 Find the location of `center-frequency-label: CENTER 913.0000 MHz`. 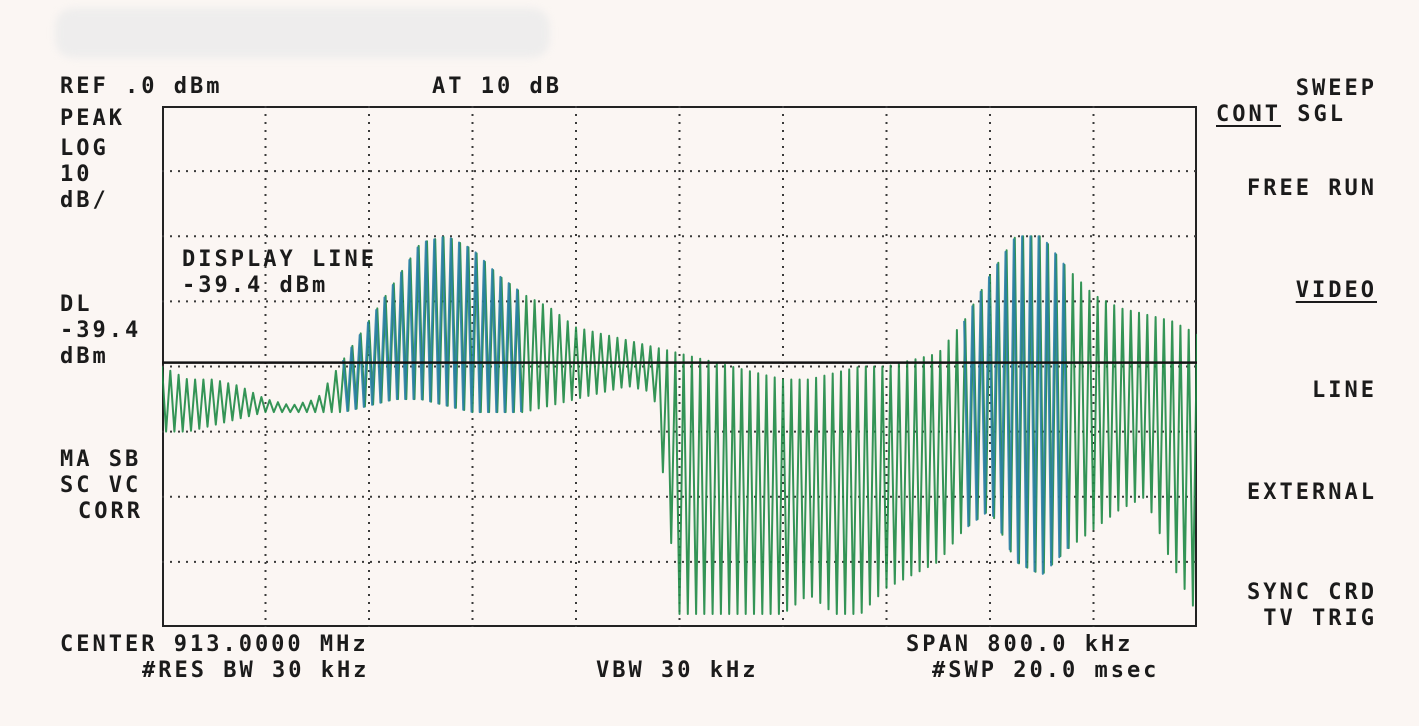

center-frequency-label: CENTER 913.0000 MHz is located at coordinates (214, 644).